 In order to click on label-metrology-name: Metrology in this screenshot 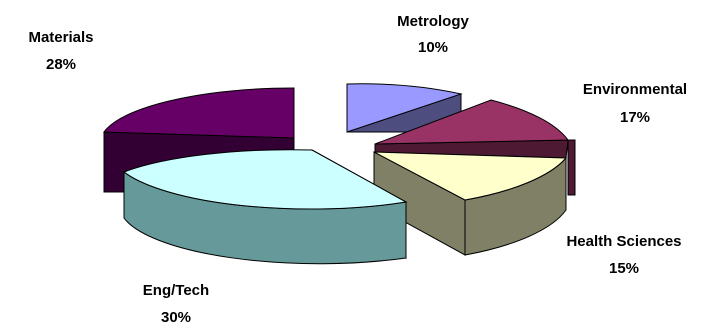, I will do `click(433, 21)`.